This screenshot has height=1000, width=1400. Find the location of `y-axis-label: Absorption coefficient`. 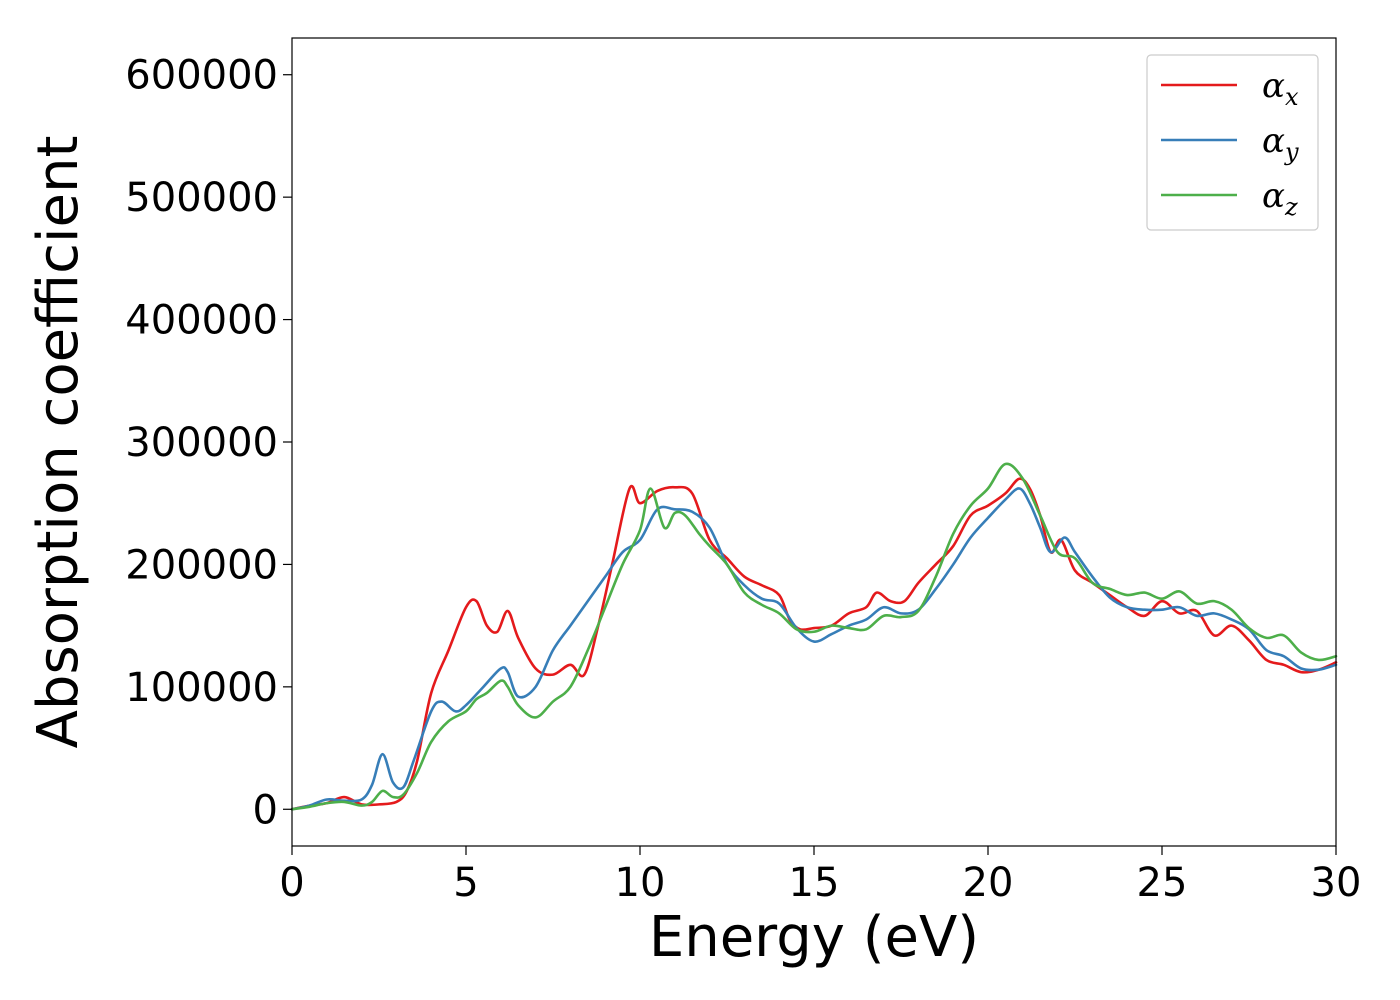

y-axis-label: Absorption coefficient is located at coordinates (58, 442).